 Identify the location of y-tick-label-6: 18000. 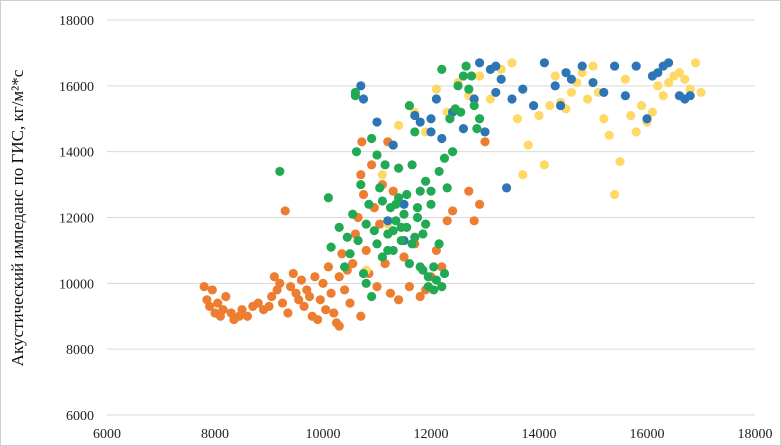
(76, 21).